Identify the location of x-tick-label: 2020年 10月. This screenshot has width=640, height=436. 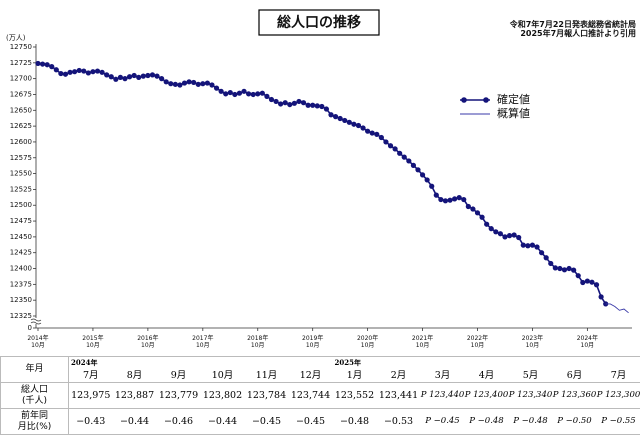
(367, 341).